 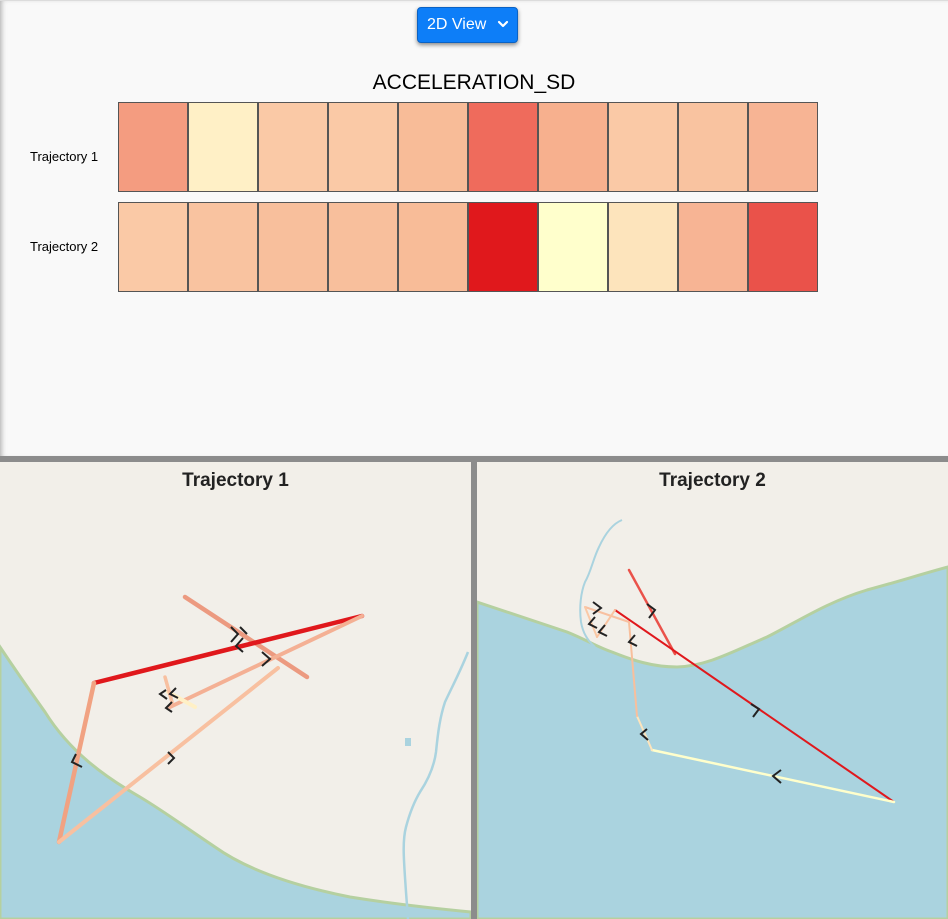 I want to click on map-1-water, so click(x=235, y=781).